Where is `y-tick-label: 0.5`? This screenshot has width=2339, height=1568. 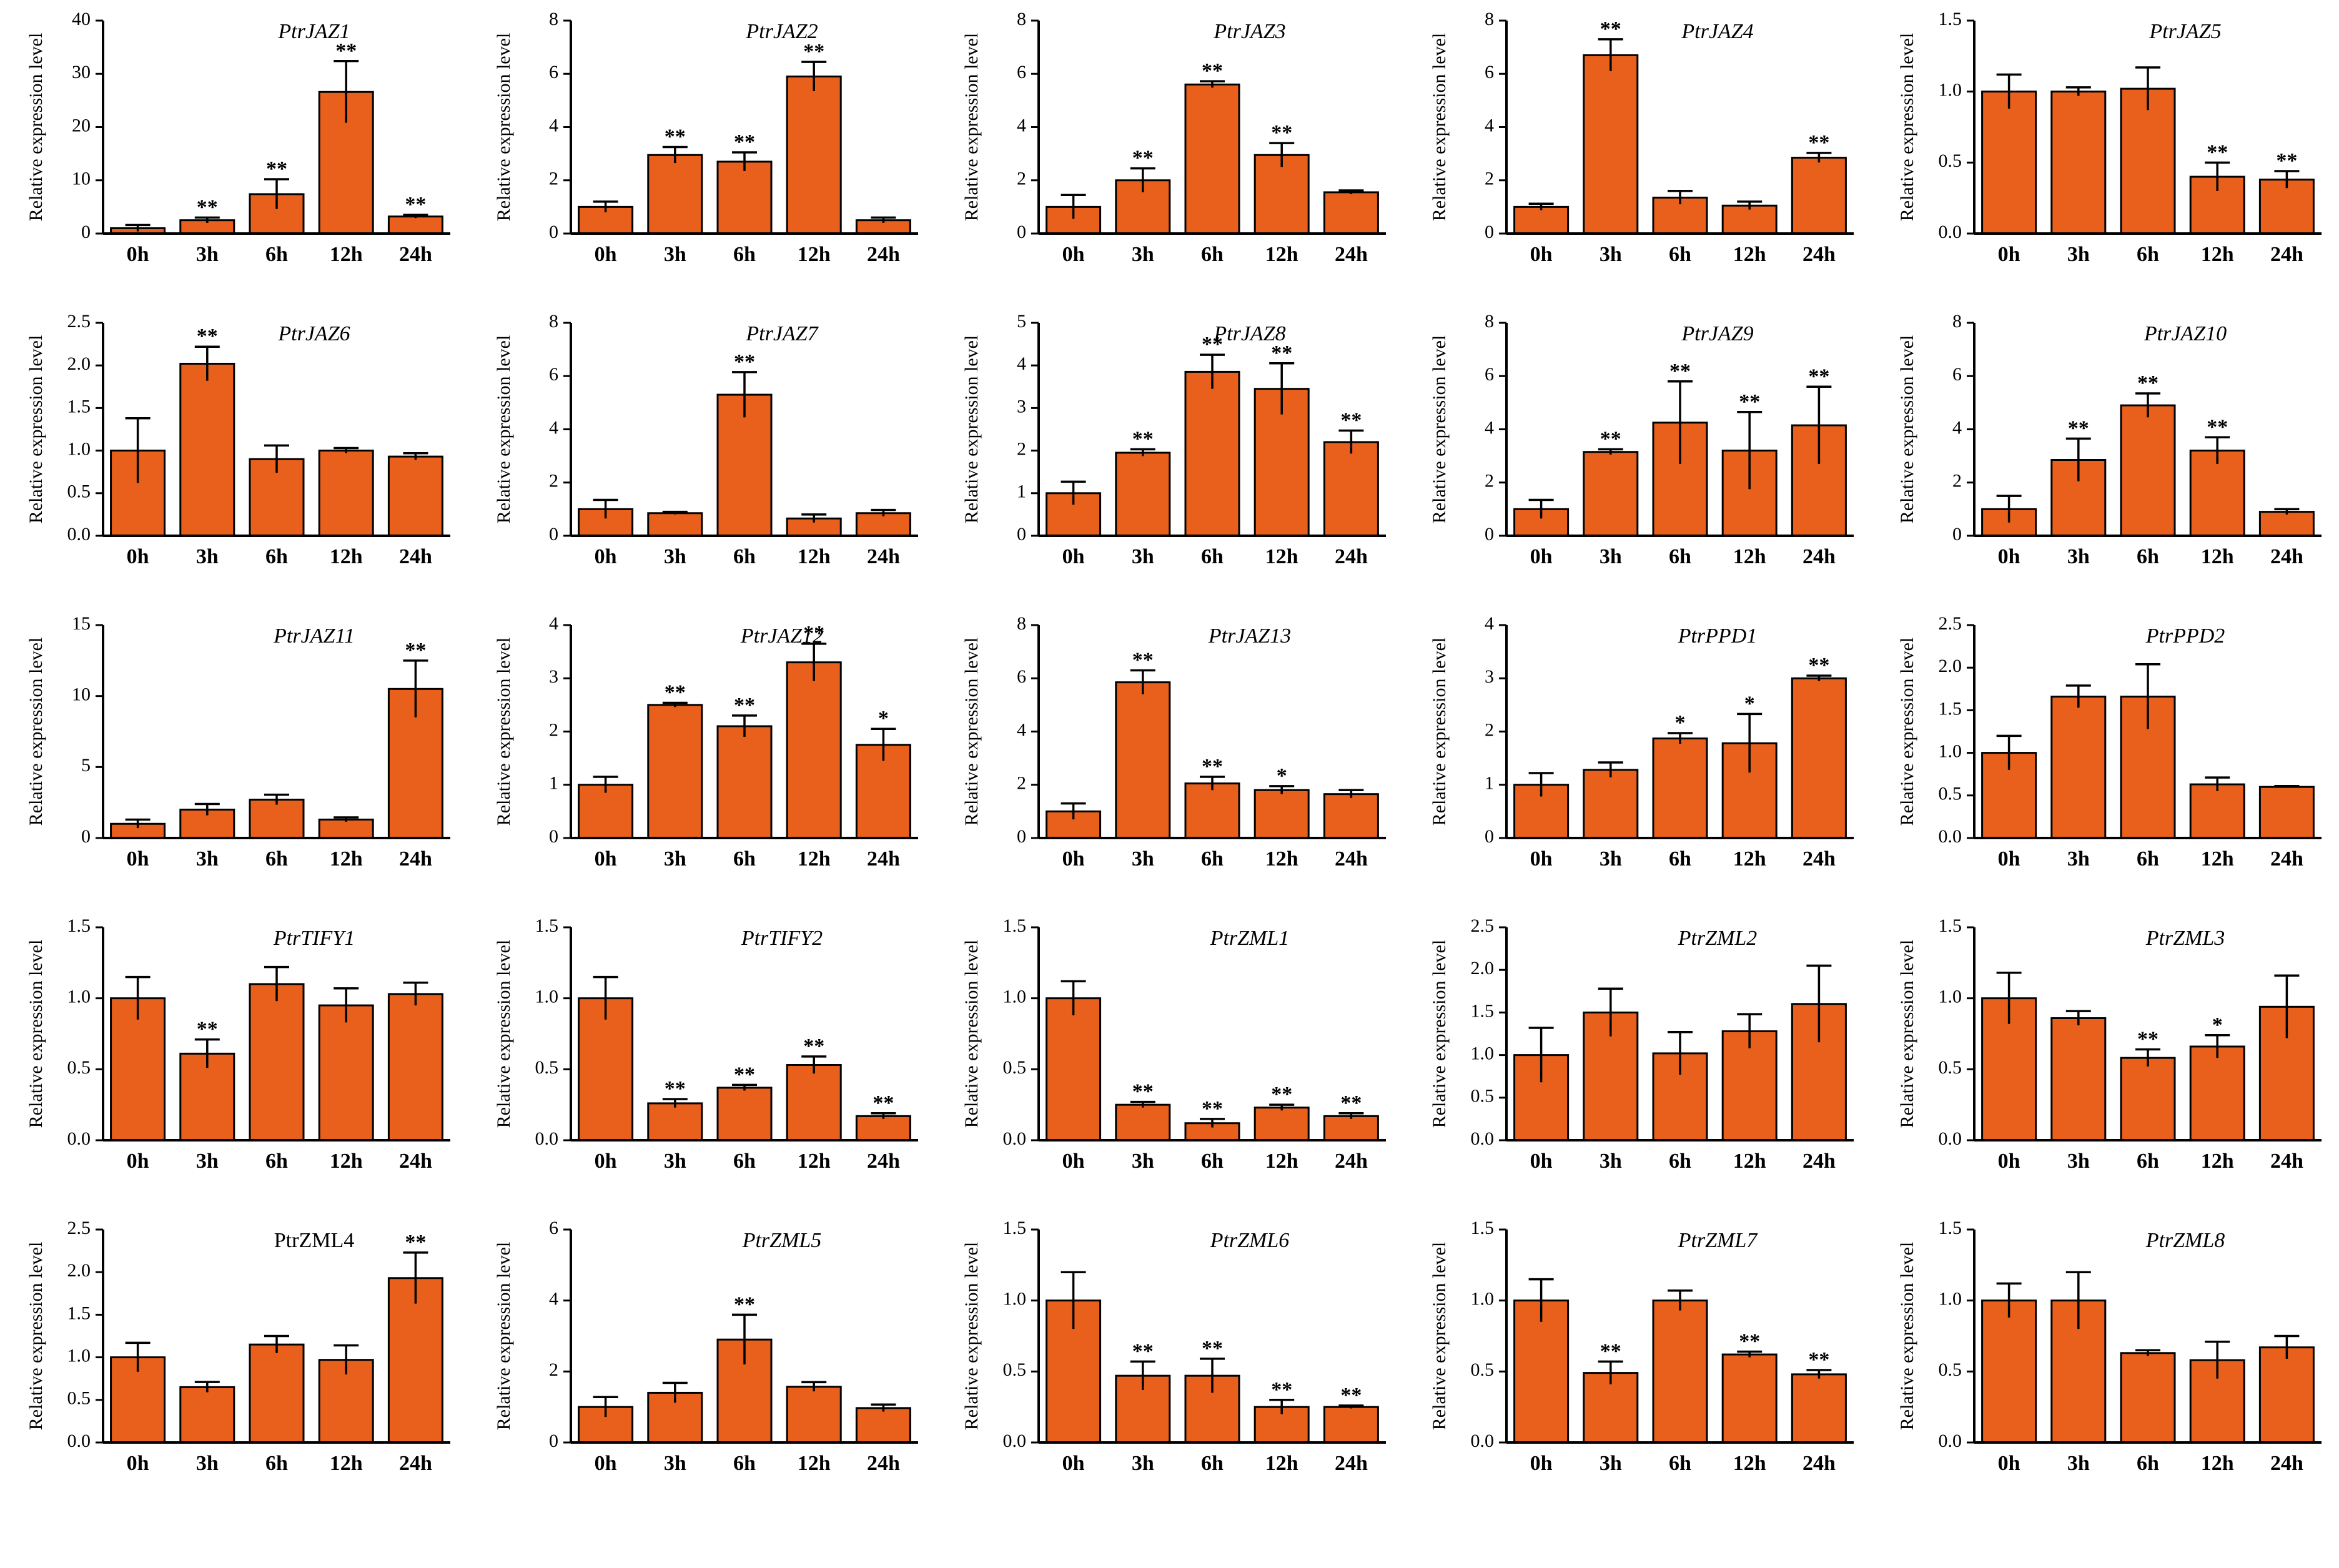 y-tick-label: 0.5 is located at coordinates (1483, 1369).